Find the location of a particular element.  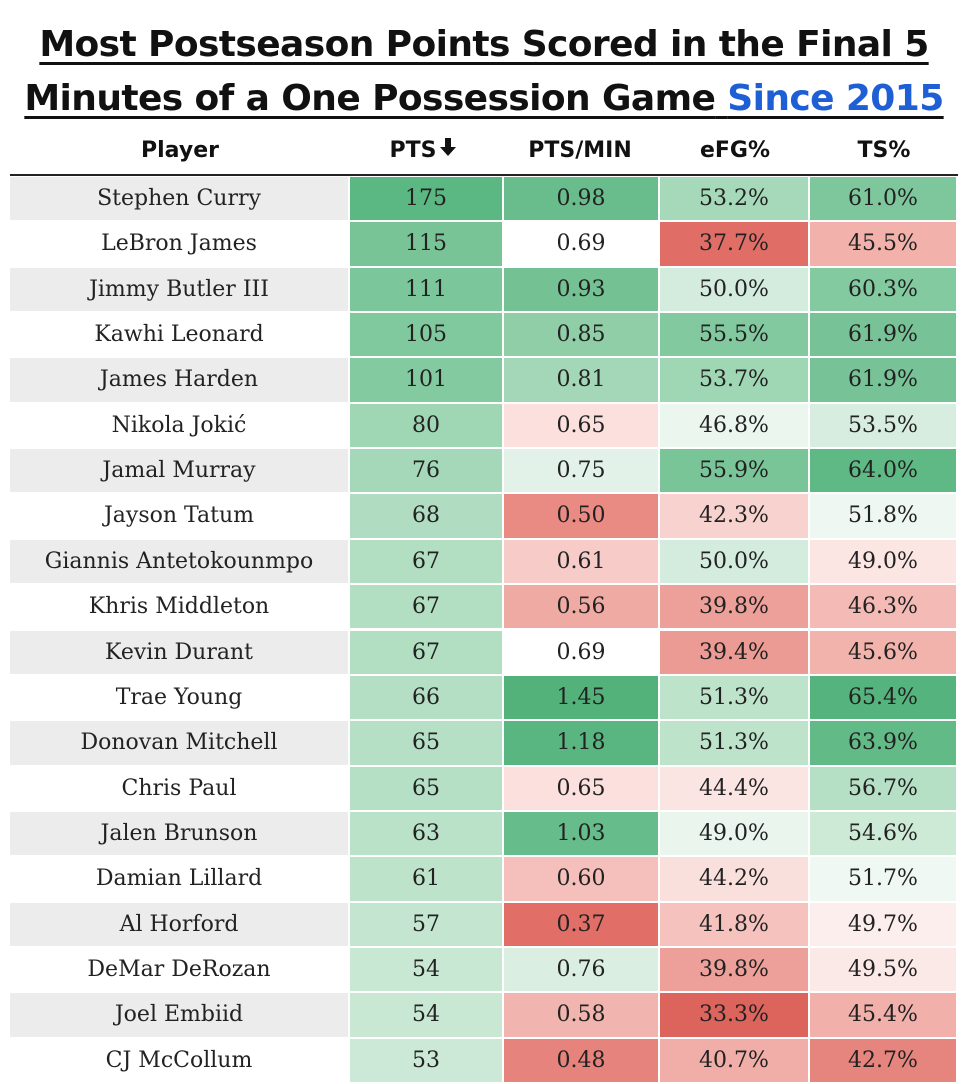

cell-efg: 44.4% is located at coordinates (735, 789).